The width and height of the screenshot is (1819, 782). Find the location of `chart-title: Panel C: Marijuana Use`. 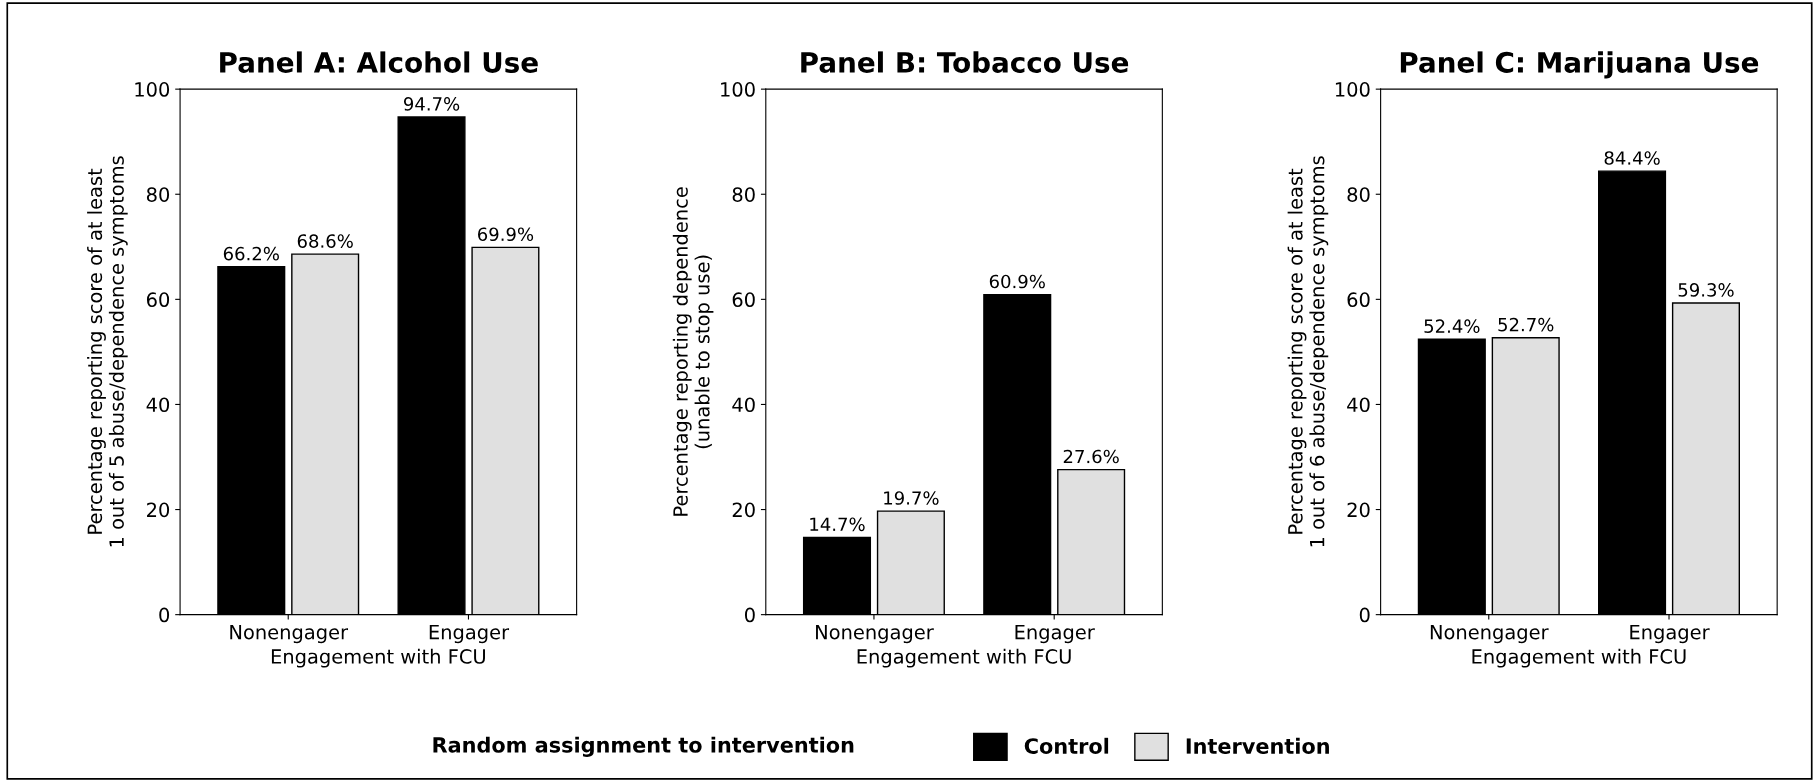

chart-title: Panel C: Marijuana Use is located at coordinates (1579, 65).